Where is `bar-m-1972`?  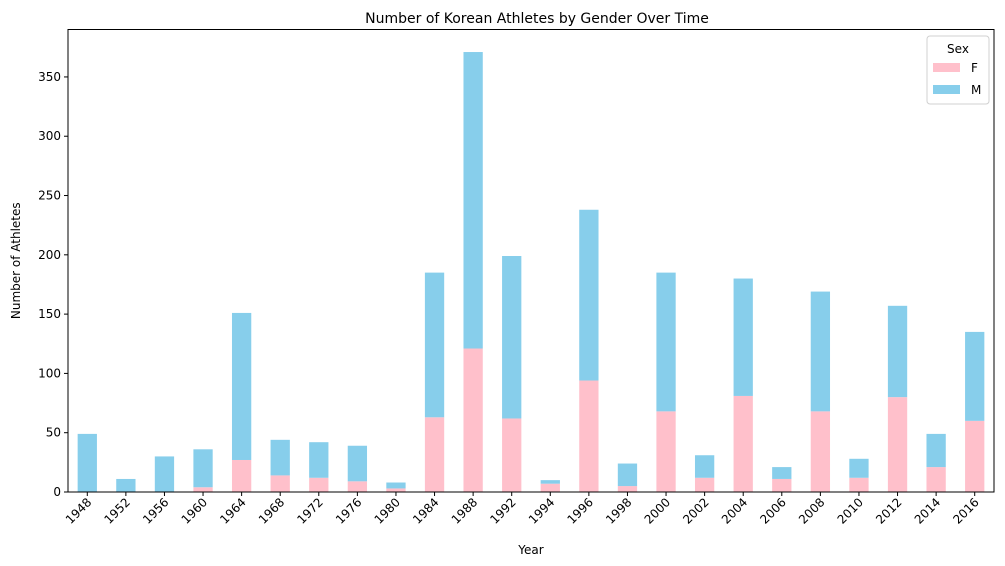 bar-m-1972 is located at coordinates (319, 460).